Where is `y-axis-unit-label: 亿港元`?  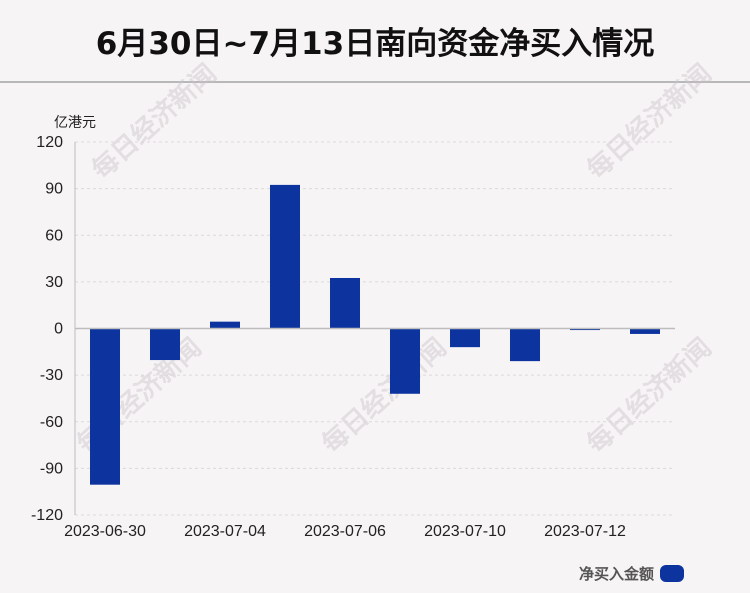 y-axis-unit-label: 亿港元 is located at coordinates (75, 123).